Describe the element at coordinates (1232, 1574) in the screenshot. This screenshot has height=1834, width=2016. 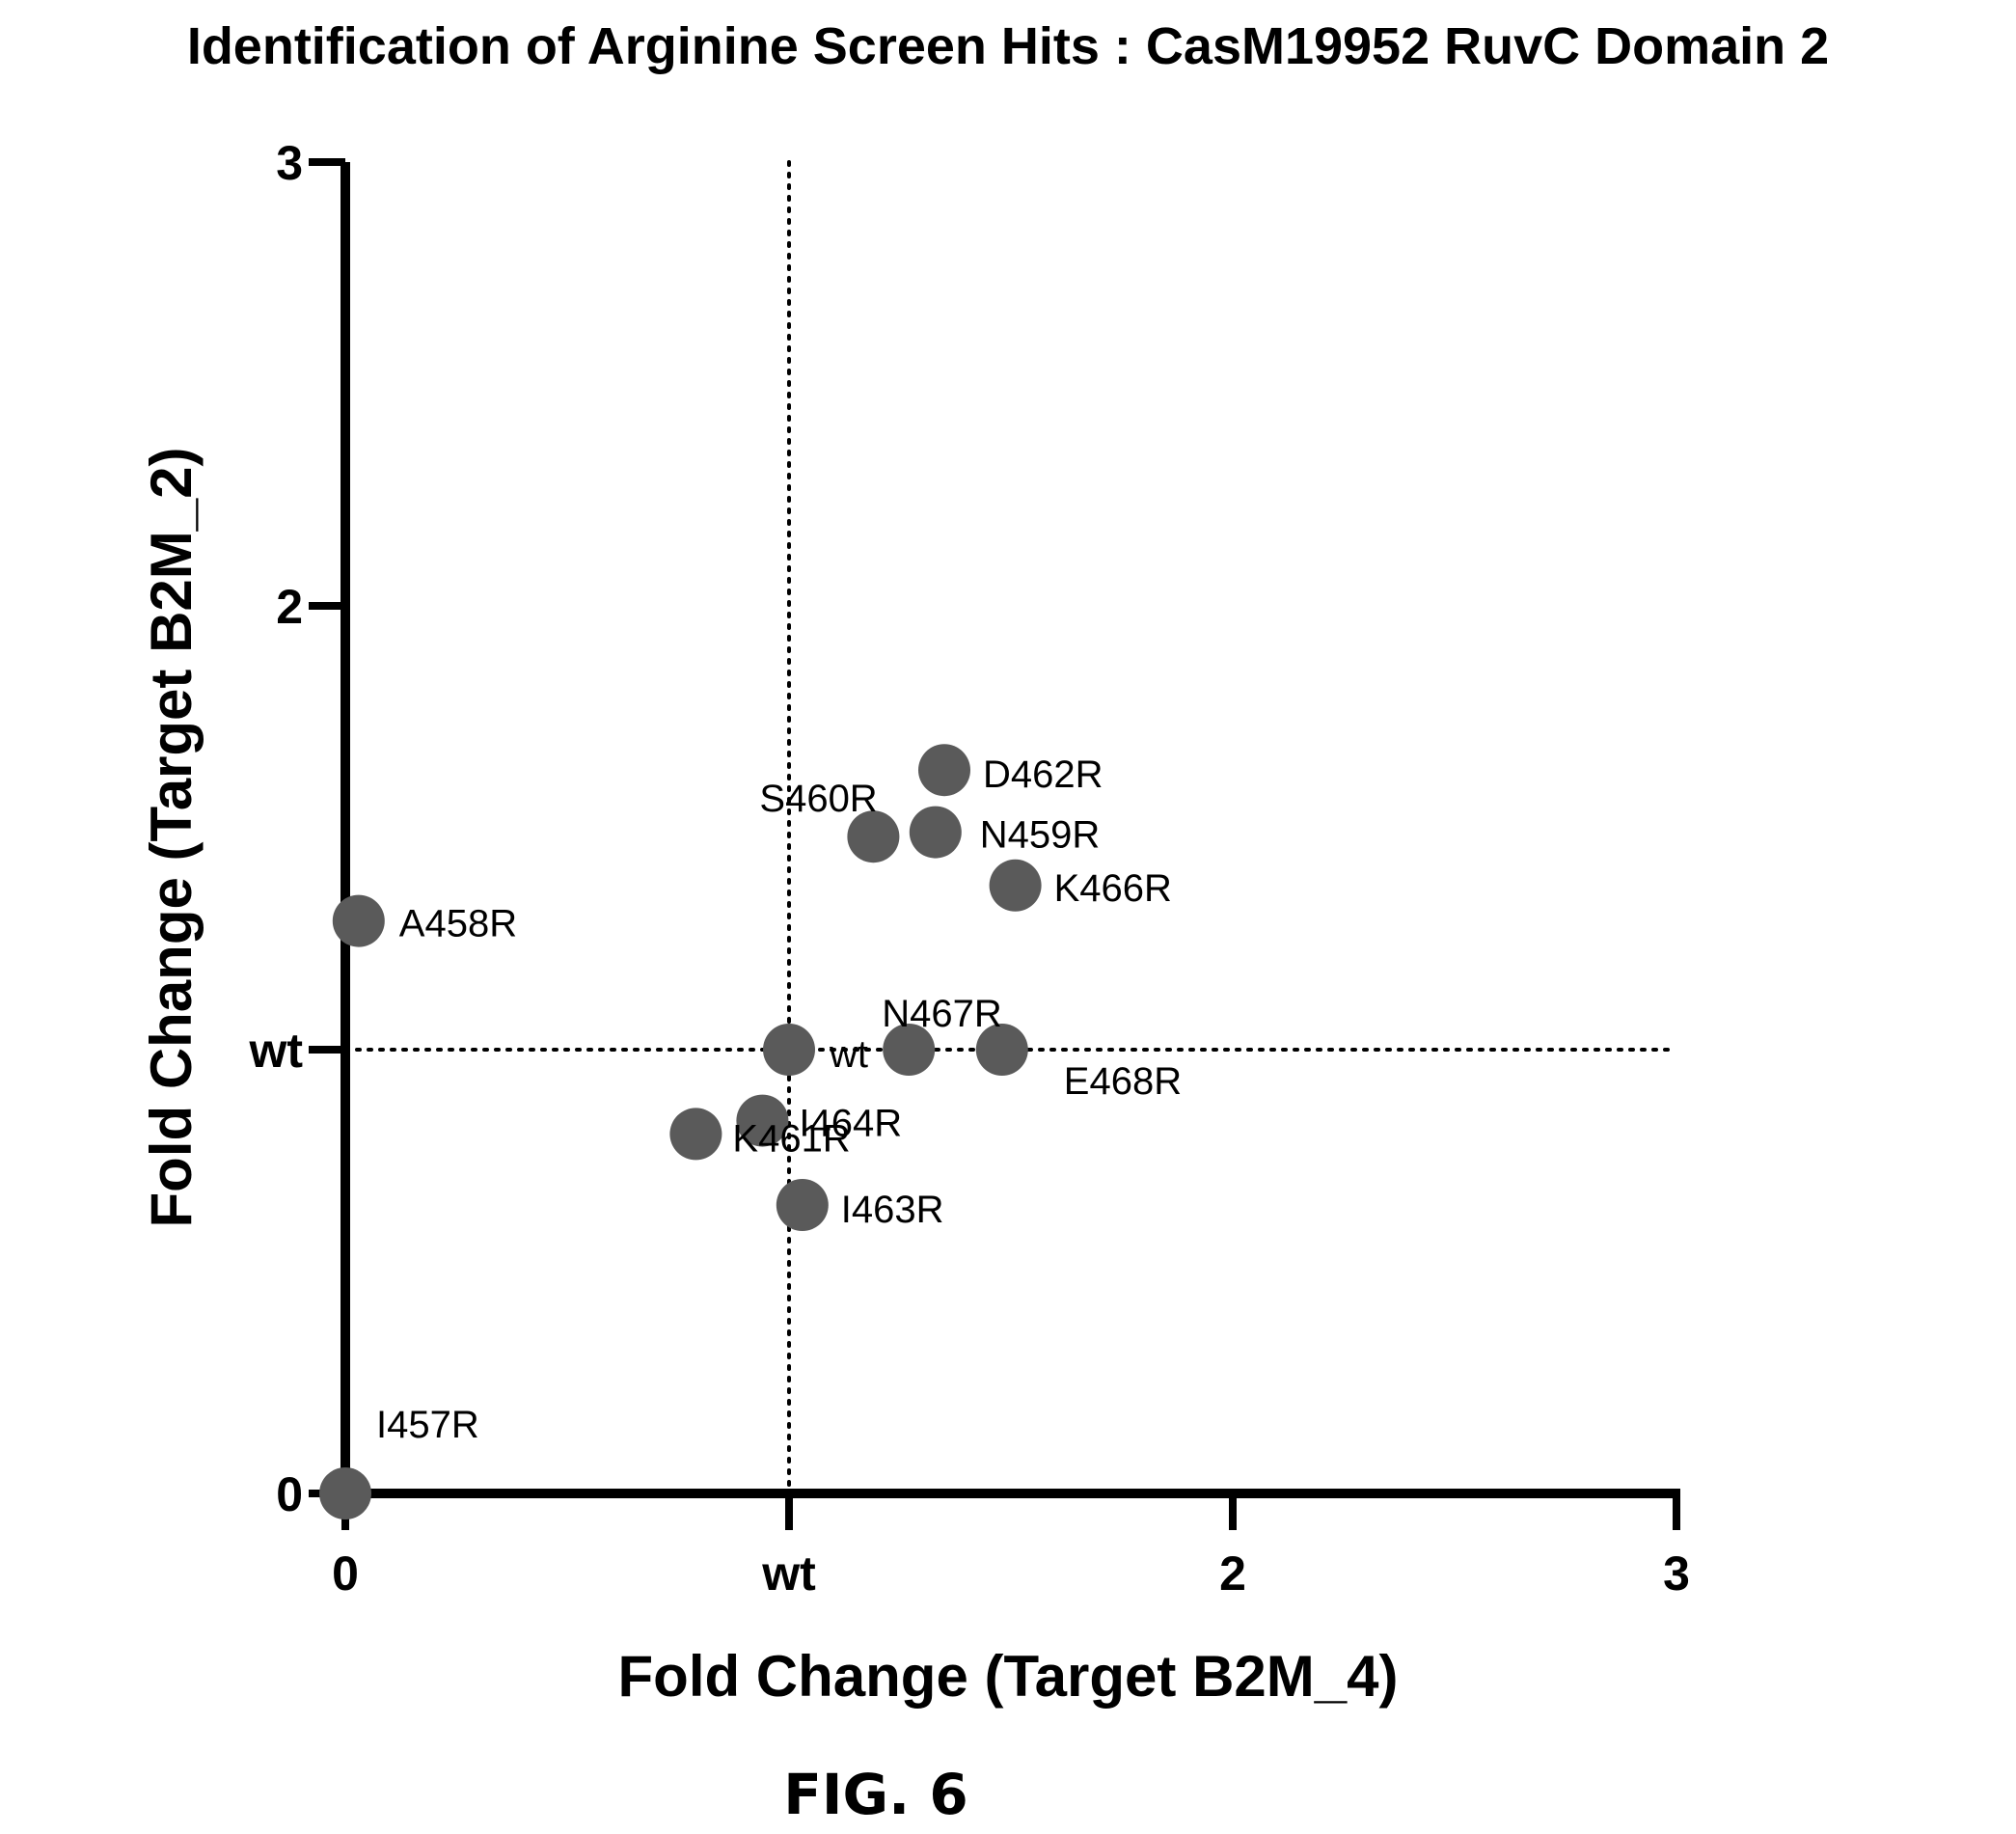
I see `x-tick-label: 2` at that location.